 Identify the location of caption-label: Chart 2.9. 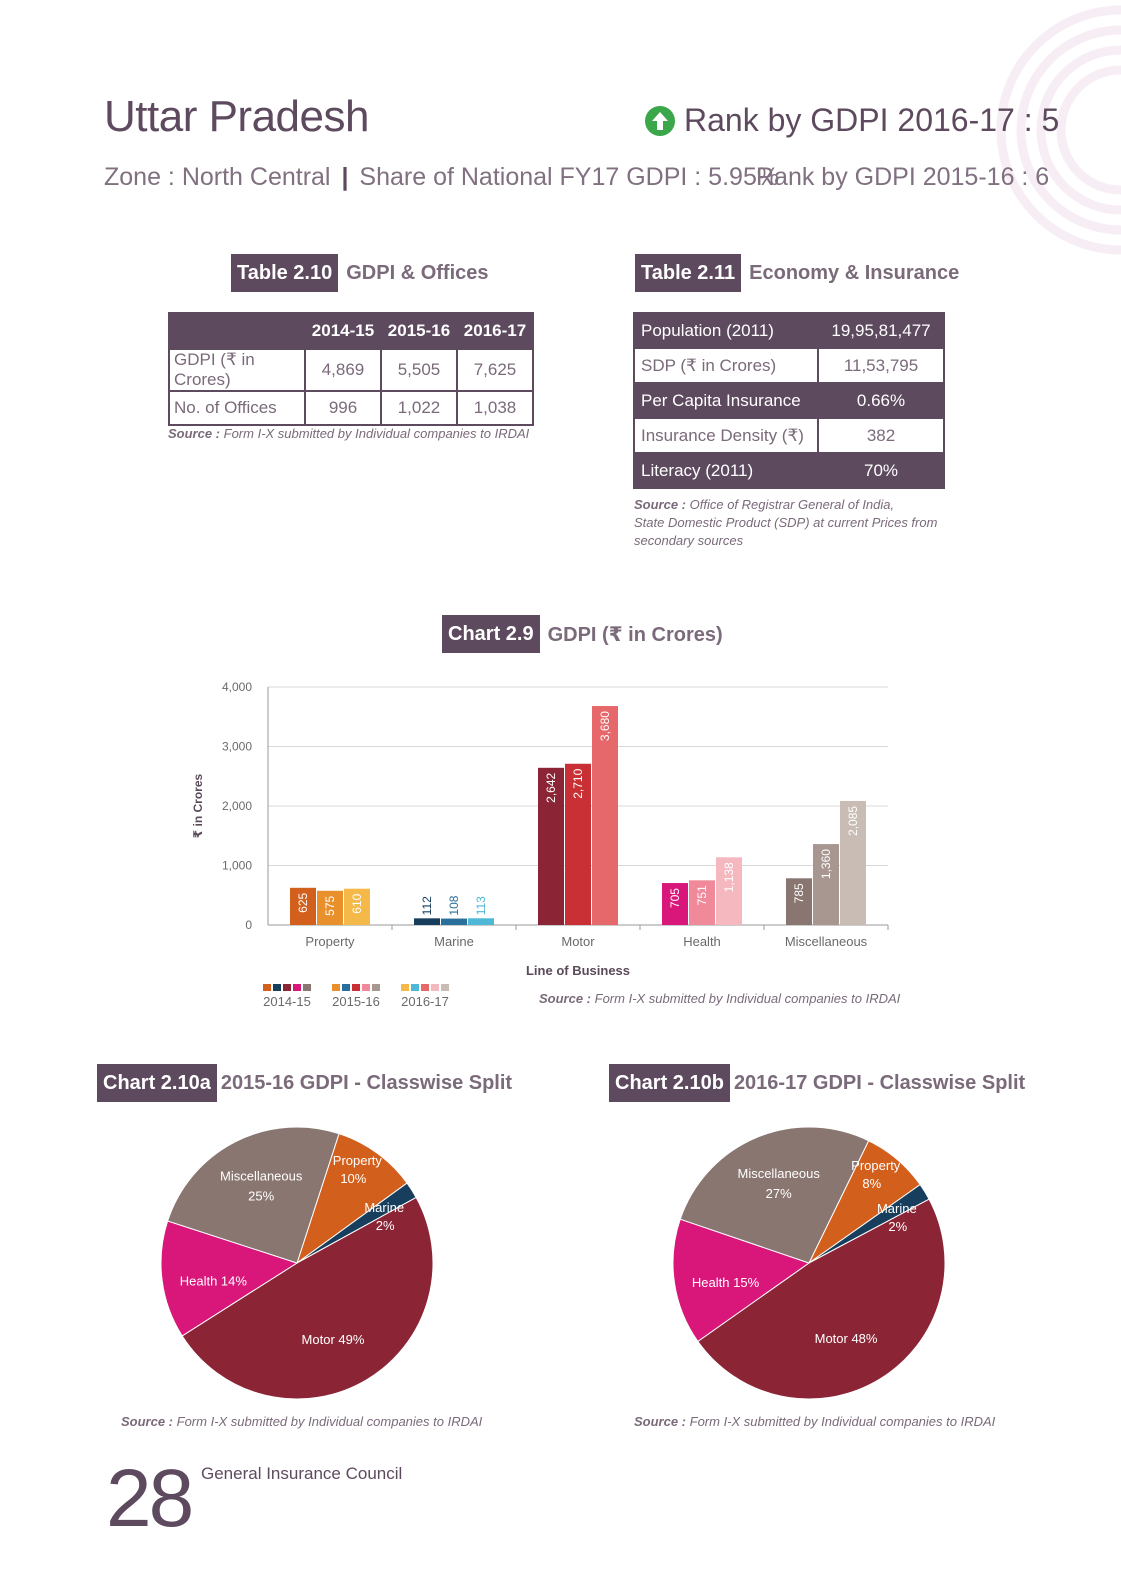
(491, 634).